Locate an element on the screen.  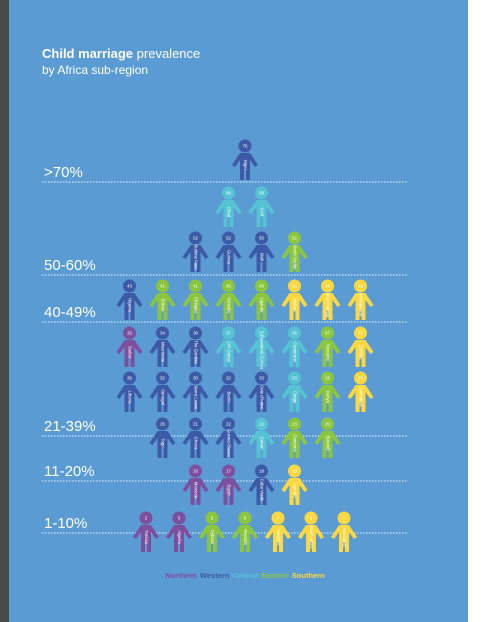
figure-value: 50 is located at coordinates (294, 285).